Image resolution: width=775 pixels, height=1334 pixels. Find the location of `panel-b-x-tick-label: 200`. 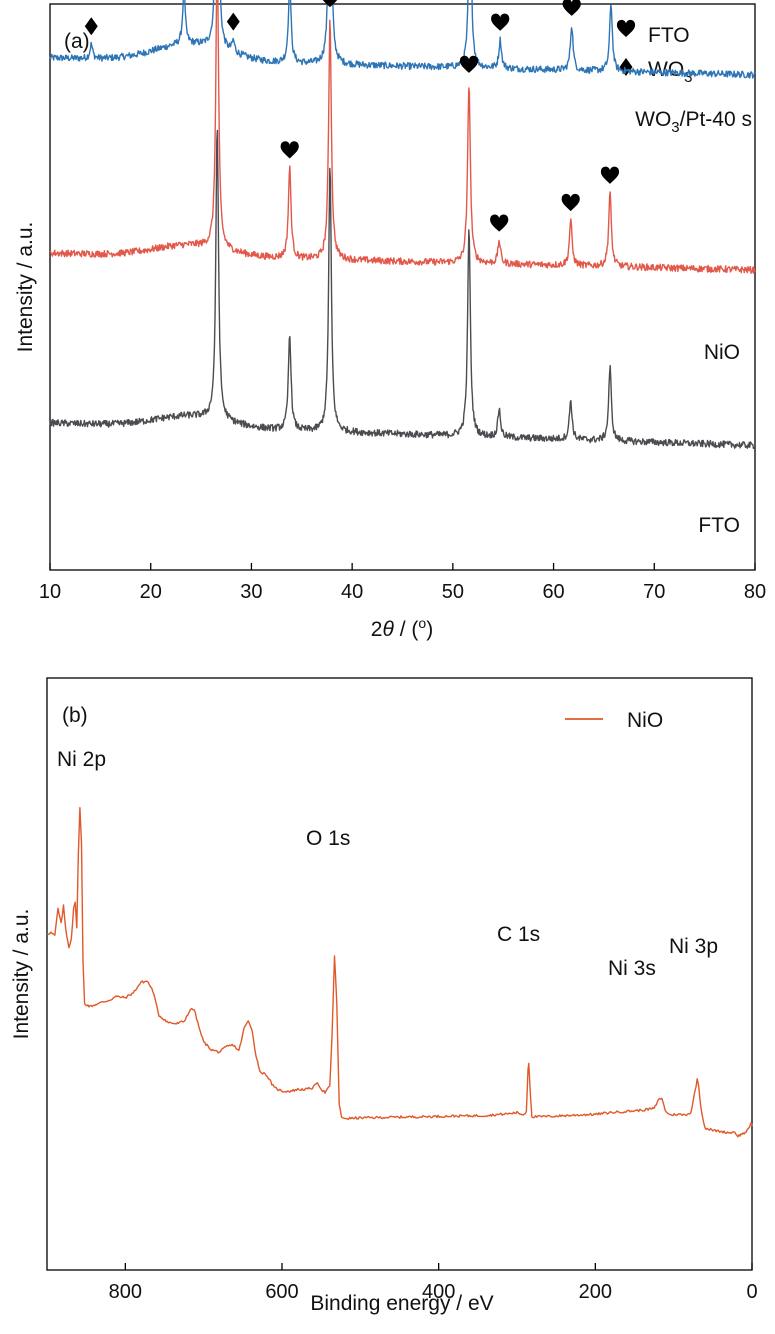

panel-b-x-tick-label: 200 is located at coordinates (595, 1292).